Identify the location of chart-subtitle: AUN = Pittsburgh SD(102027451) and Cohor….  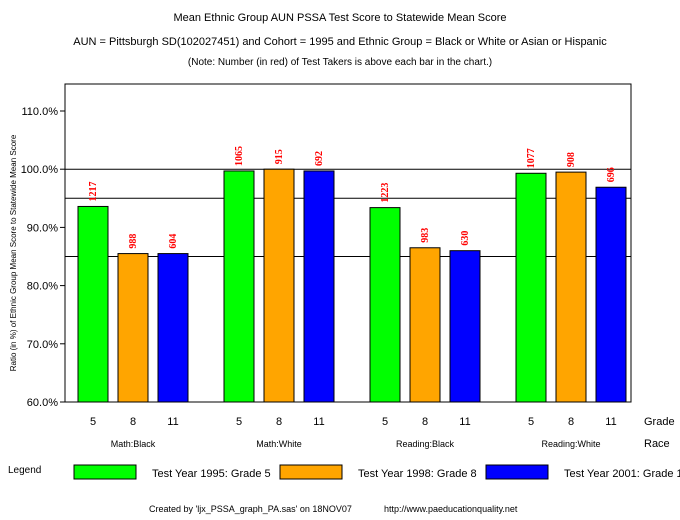
(340, 42).